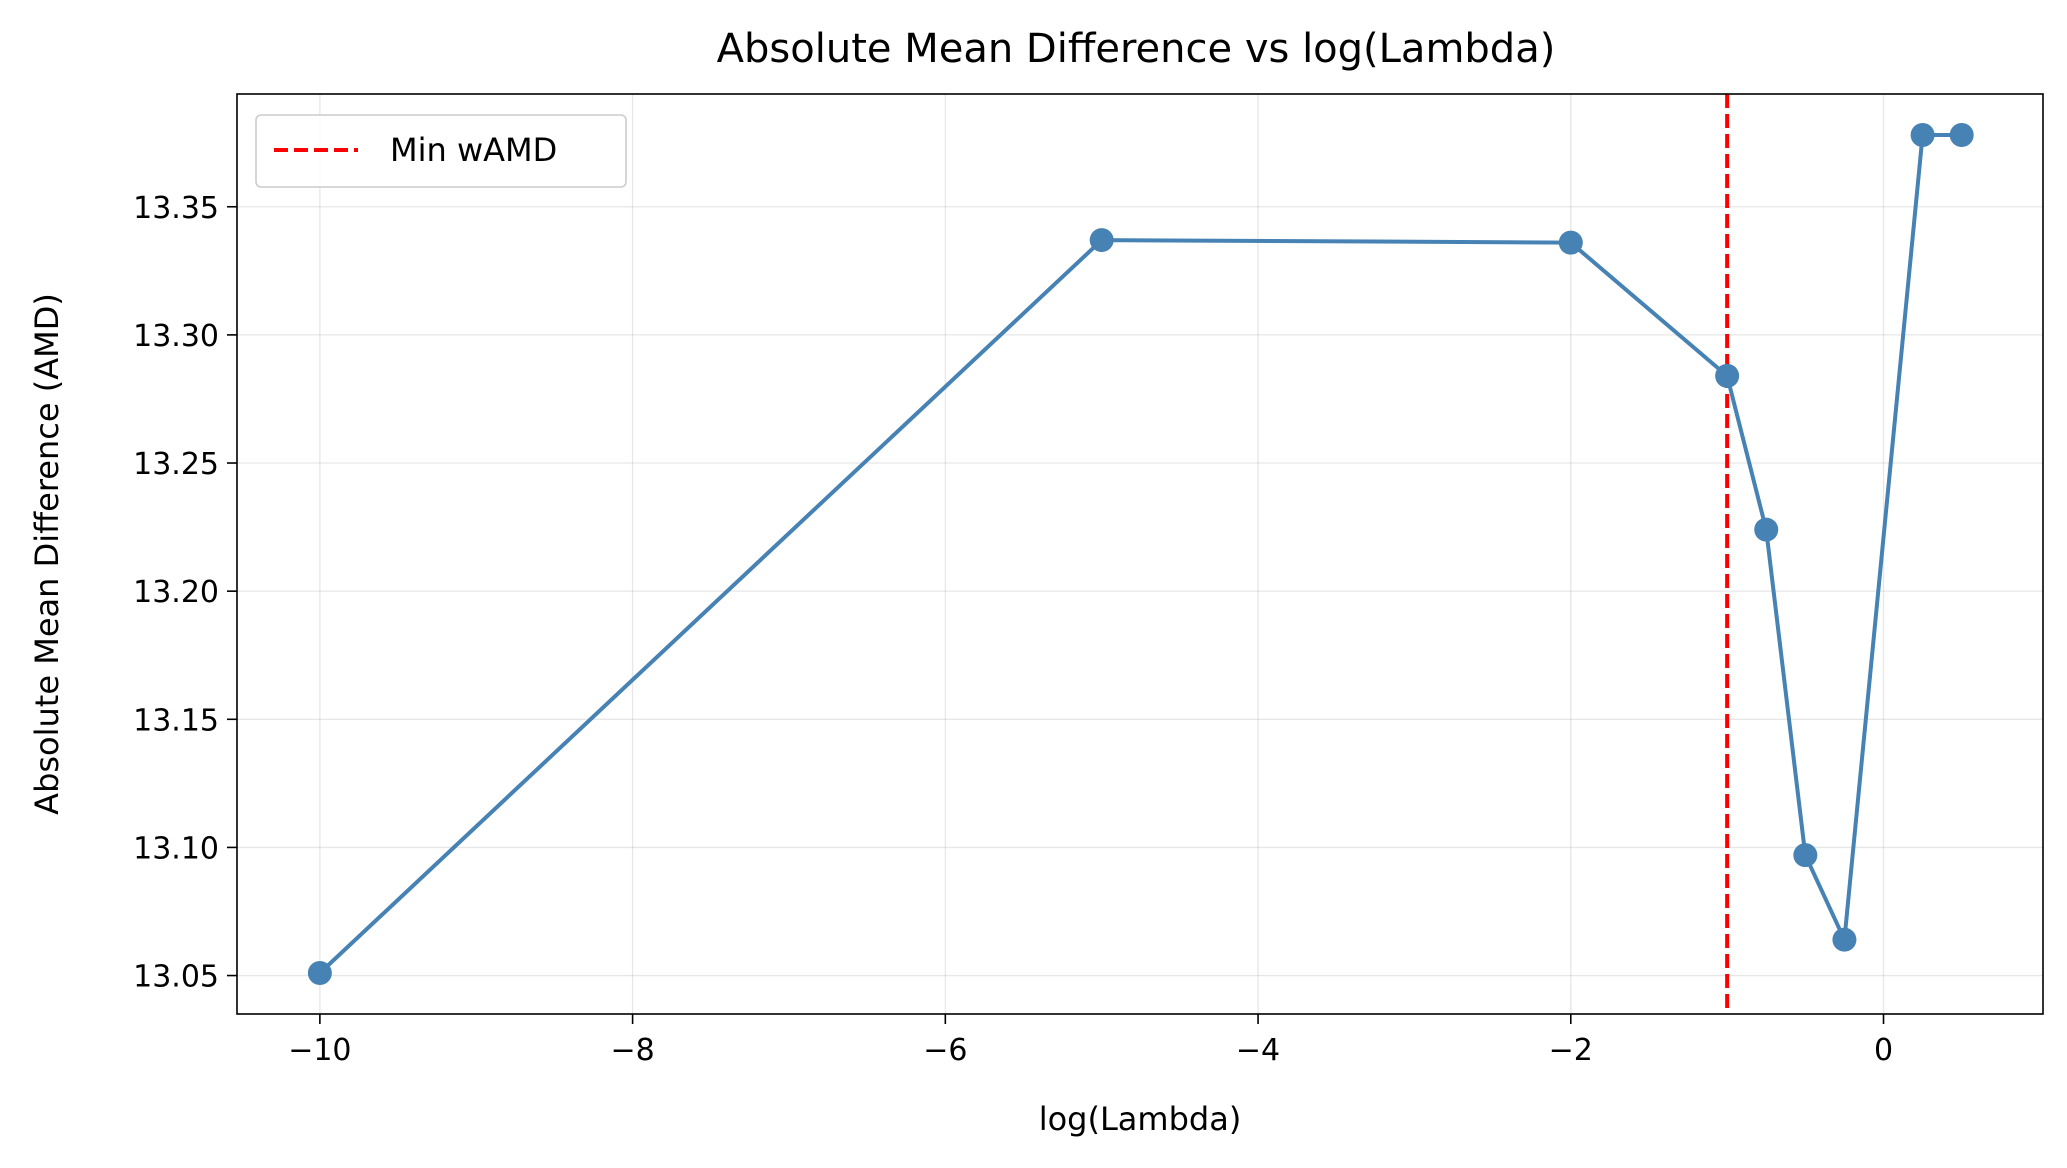 The width and height of the screenshot is (2067, 1168). Describe the element at coordinates (1258, 1050) in the screenshot. I see `x-tick-label: −4` at that location.